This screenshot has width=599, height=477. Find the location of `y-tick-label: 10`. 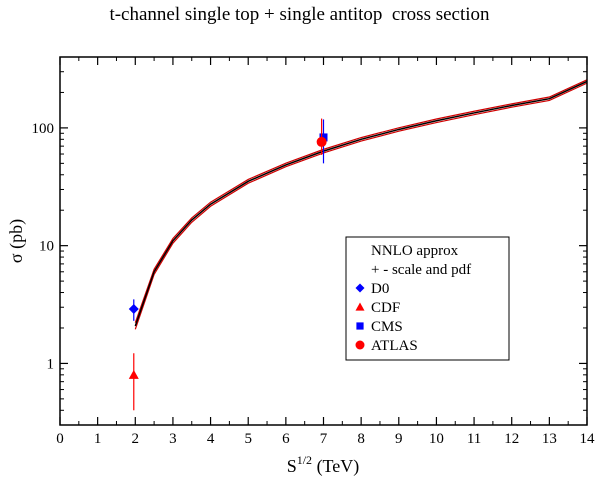

y-tick-label: 10 is located at coordinates (46, 247).